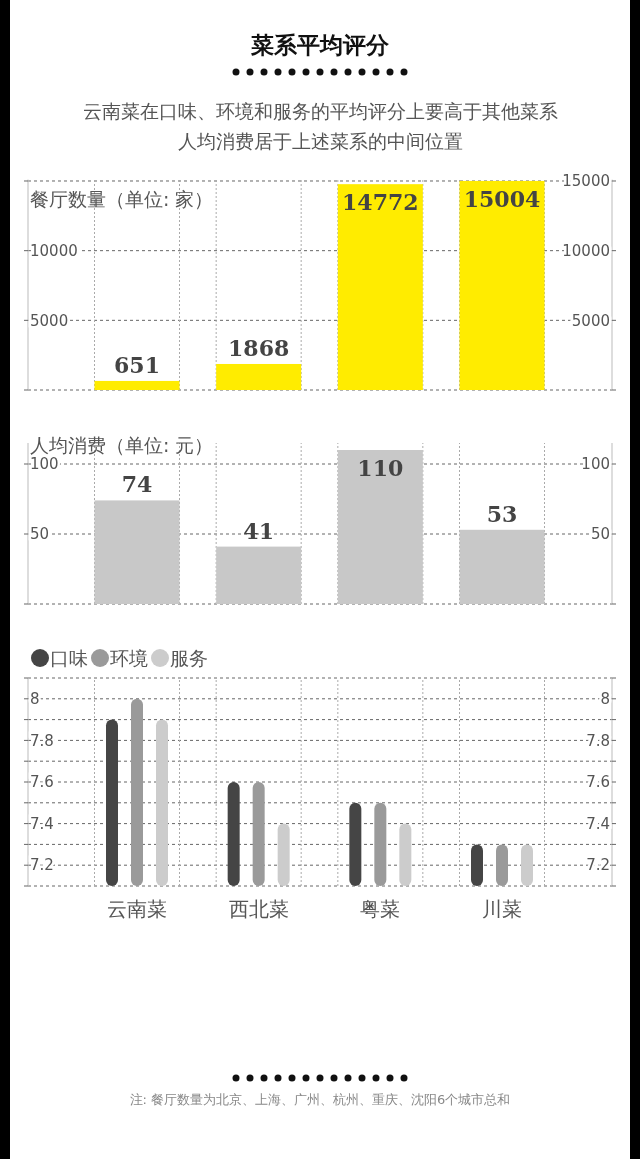  What do you see at coordinates (122, 198) in the screenshot?
I see `y-axis-title: 餐厅数量（单位: 家）` at bounding box center [122, 198].